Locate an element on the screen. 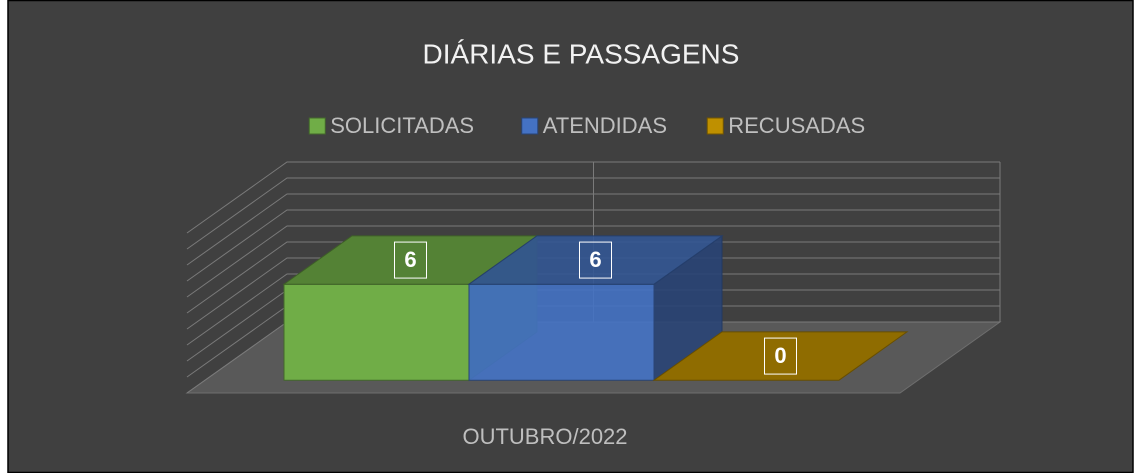 This screenshot has width=1134, height=473. legend: SOLICITADAS ATENDIDAS RECUSADAS is located at coordinates (586, 125).